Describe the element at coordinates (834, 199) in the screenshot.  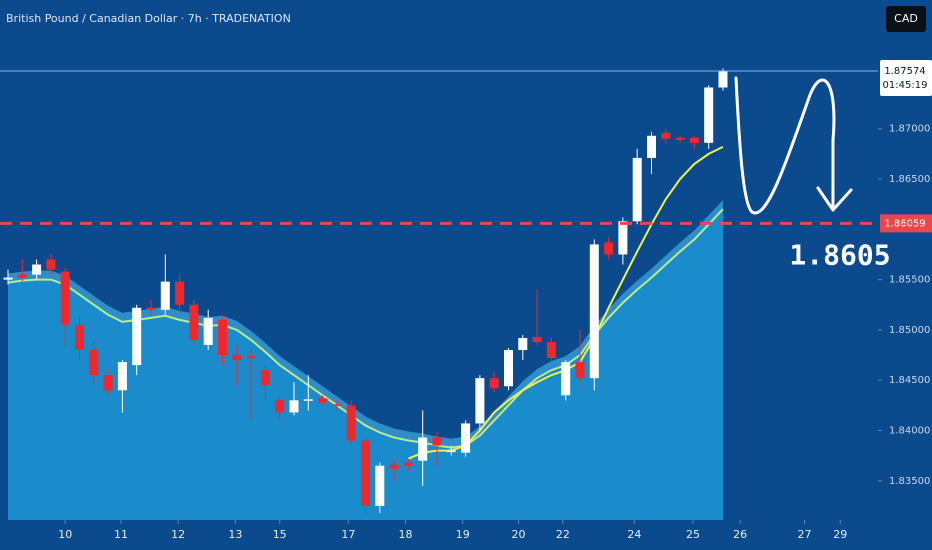
I see `arrow-head` at that location.